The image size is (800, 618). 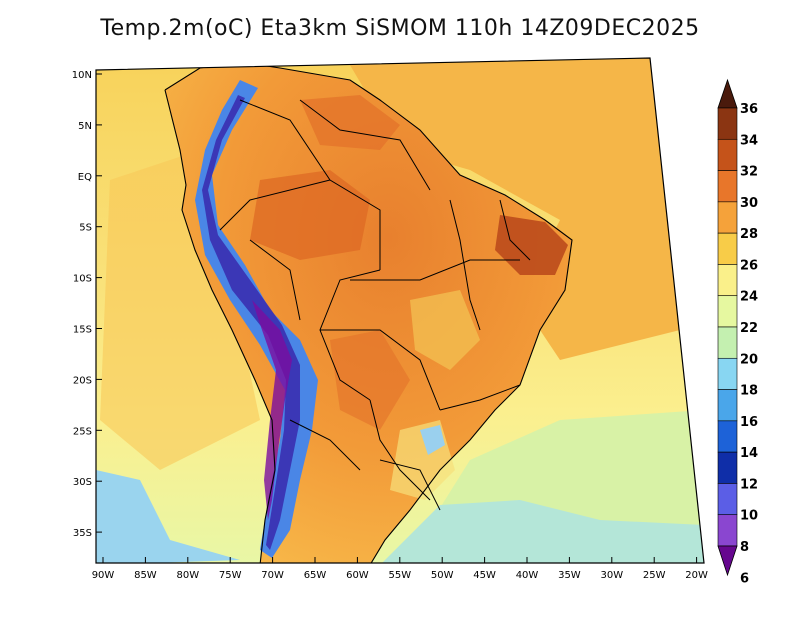 What do you see at coordinates (749, 422) in the screenshot?
I see `colorbar-label: 16` at bounding box center [749, 422].